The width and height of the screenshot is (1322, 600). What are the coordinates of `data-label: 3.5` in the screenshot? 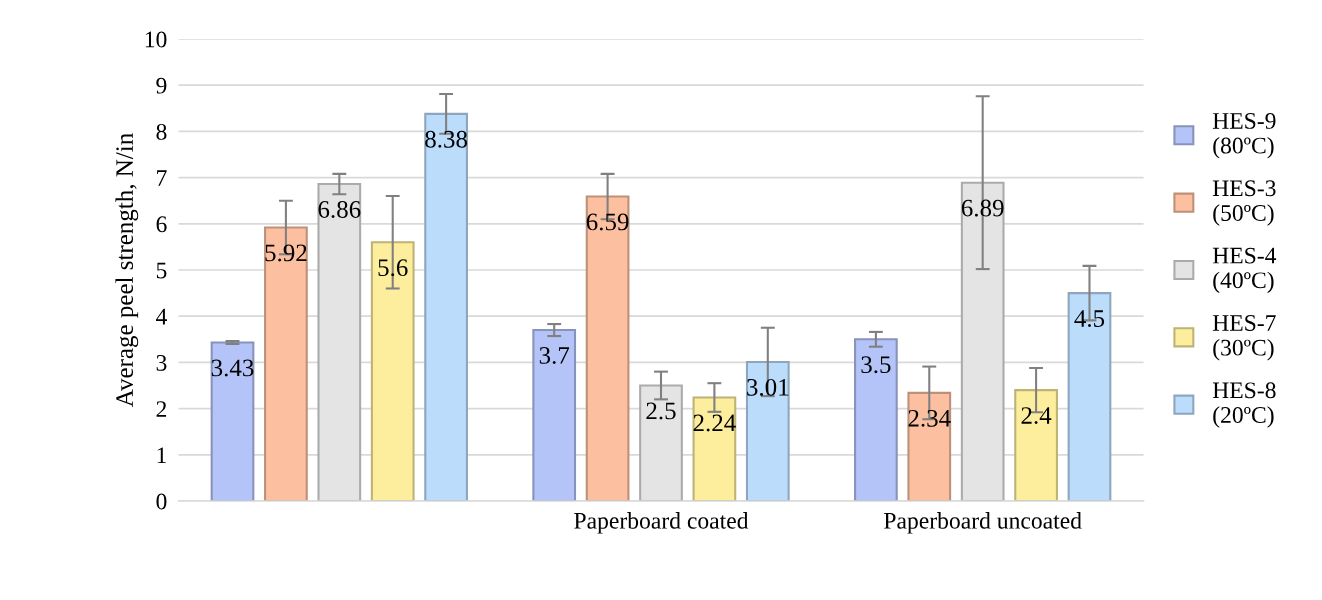 It's located at (876, 365).